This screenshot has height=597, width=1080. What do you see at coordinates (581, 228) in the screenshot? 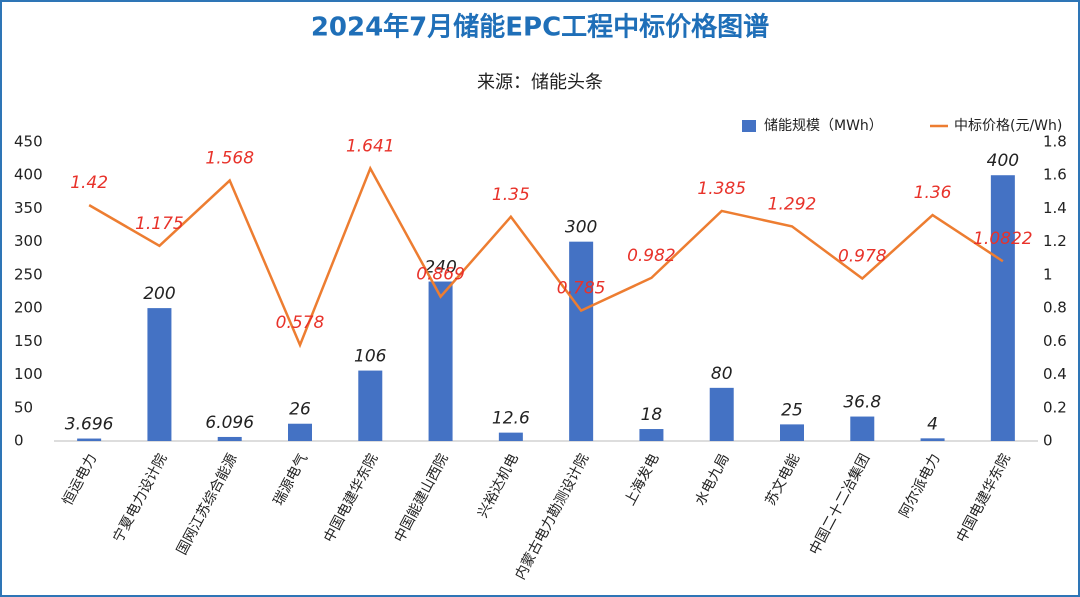
I see `bar-value-label: 300` at bounding box center [581, 228].